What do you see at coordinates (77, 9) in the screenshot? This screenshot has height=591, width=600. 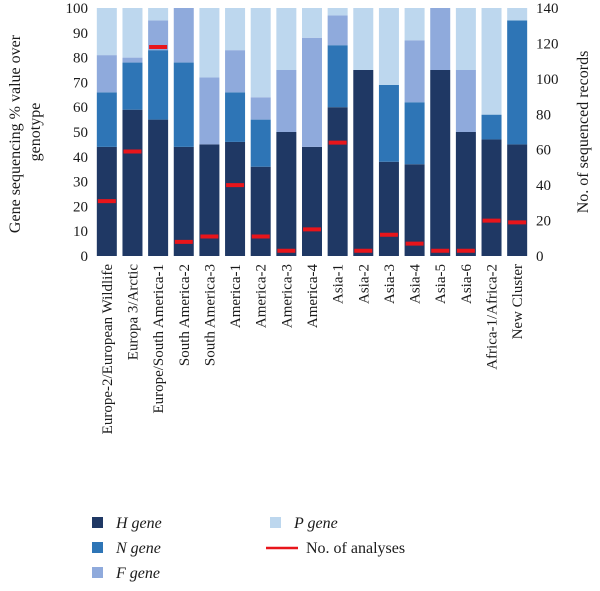 I see `left-tick-label: 100` at bounding box center [77, 9].